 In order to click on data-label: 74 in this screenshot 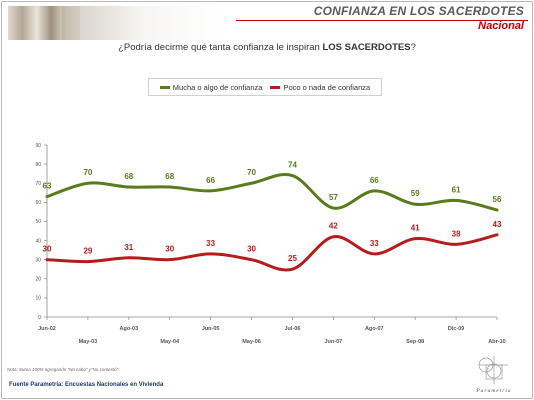, I will do `click(292, 165)`.